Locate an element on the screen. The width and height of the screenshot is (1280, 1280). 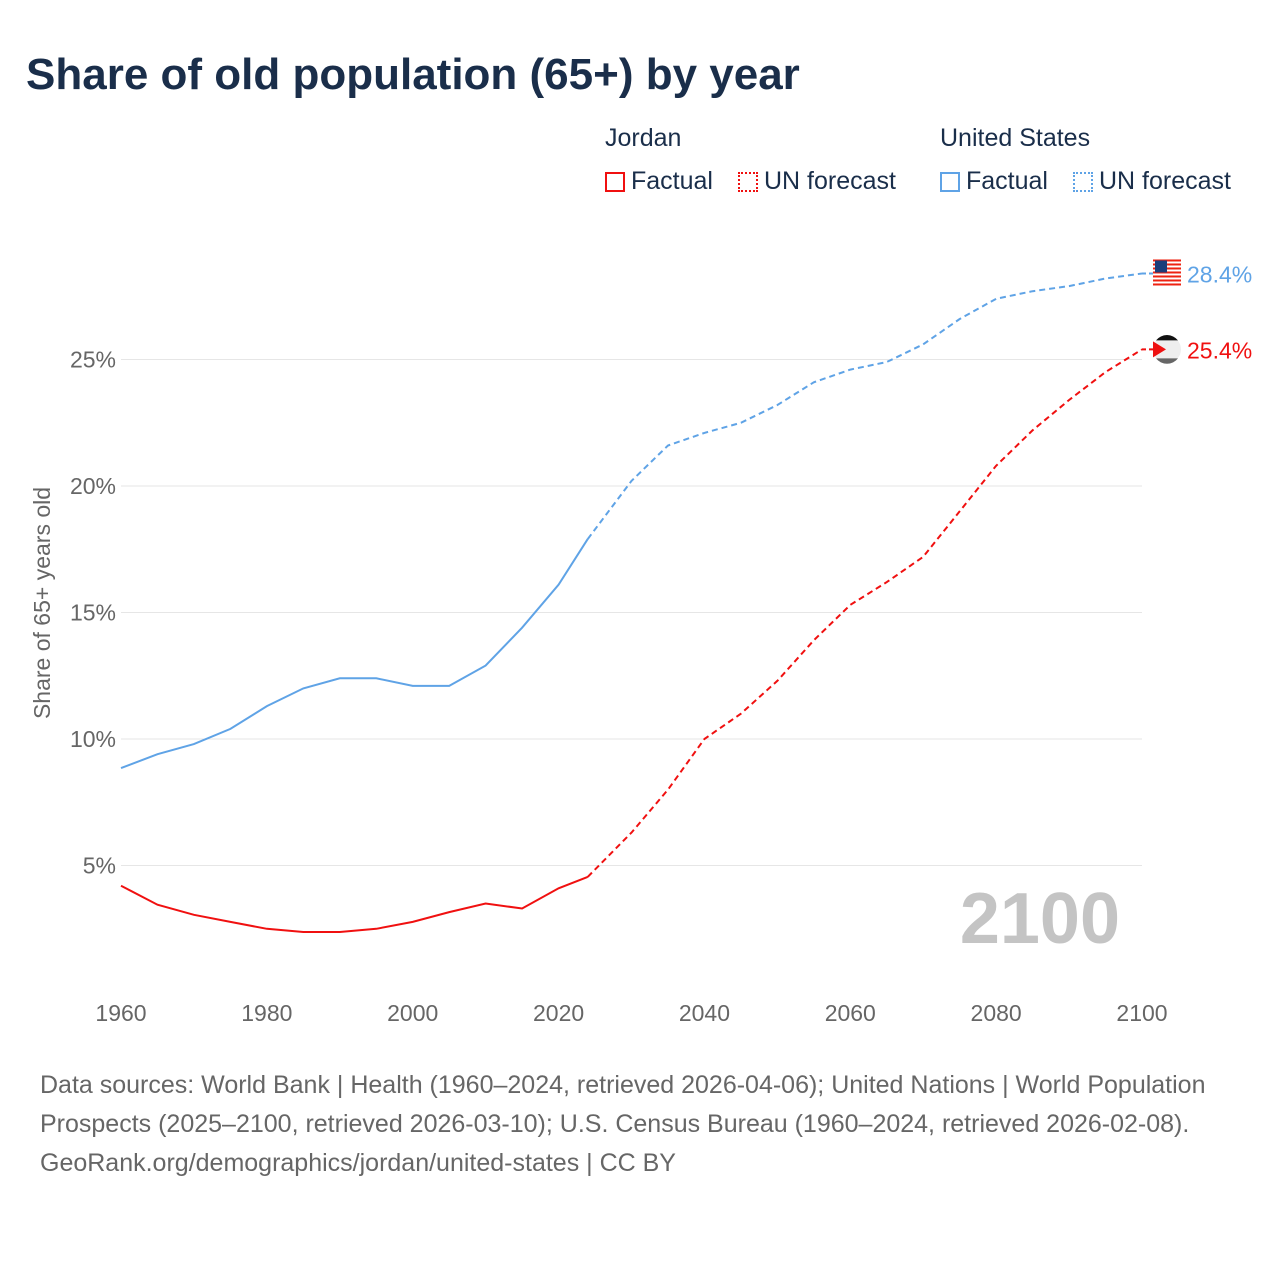
x-tick-label: 2000 is located at coordinates (412, 1013).